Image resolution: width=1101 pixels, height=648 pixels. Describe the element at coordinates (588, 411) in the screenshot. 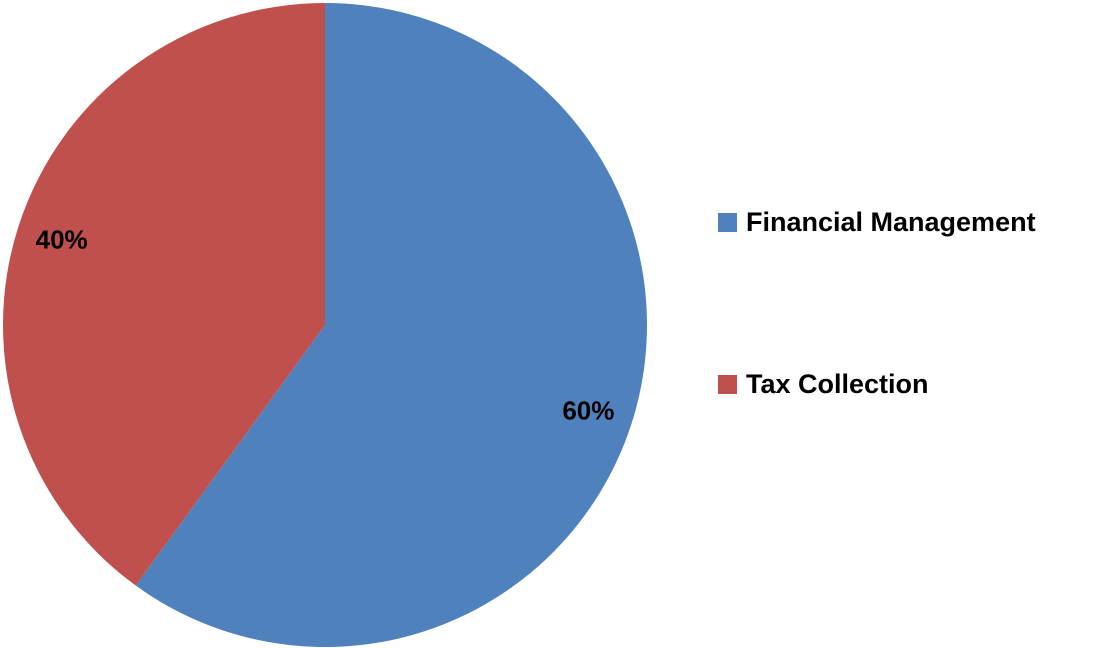

I see `data-label: 60%` at that location.